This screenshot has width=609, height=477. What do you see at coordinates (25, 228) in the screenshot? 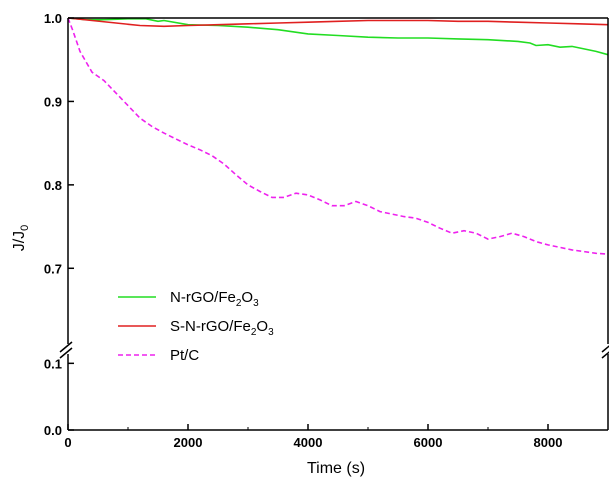
I see `y-axis-title-sub: 0` at bounding box center [25, 228].